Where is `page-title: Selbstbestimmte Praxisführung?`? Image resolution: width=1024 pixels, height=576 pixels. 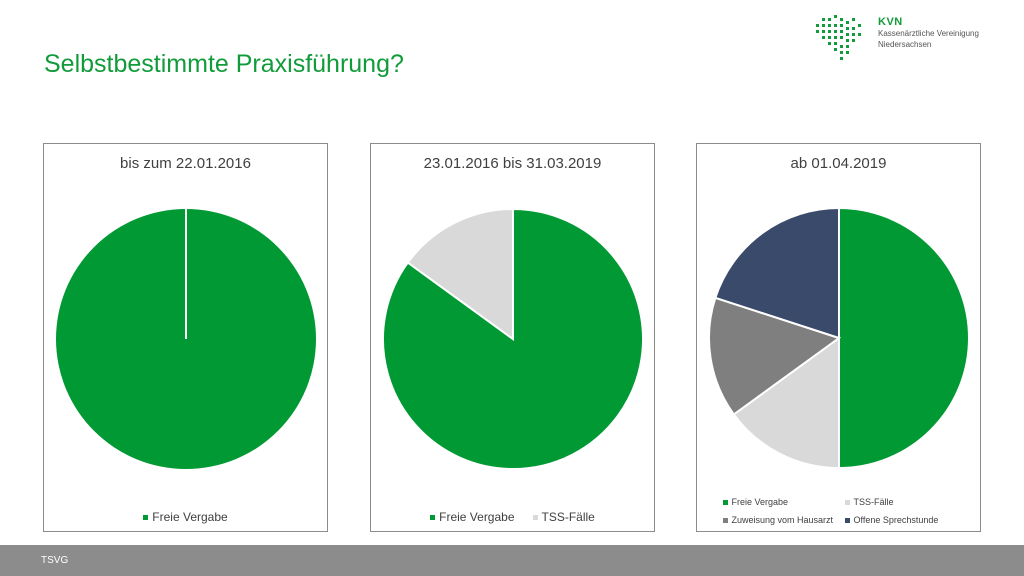 page-title: Selbstbestimmte Praxisführung? is located at coordinates (224, 64).